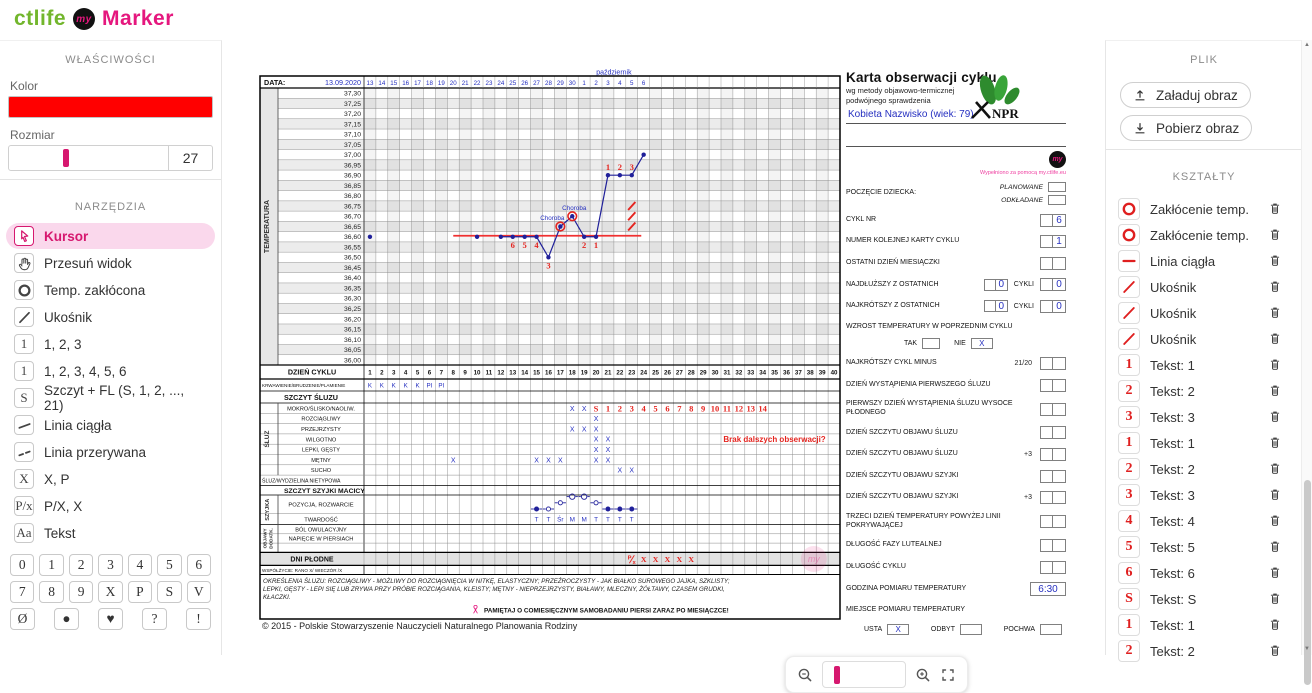 This screenshot has height=693, width=1312. I want to click on shape-label: Tekst: 1, so click(1172, 443).